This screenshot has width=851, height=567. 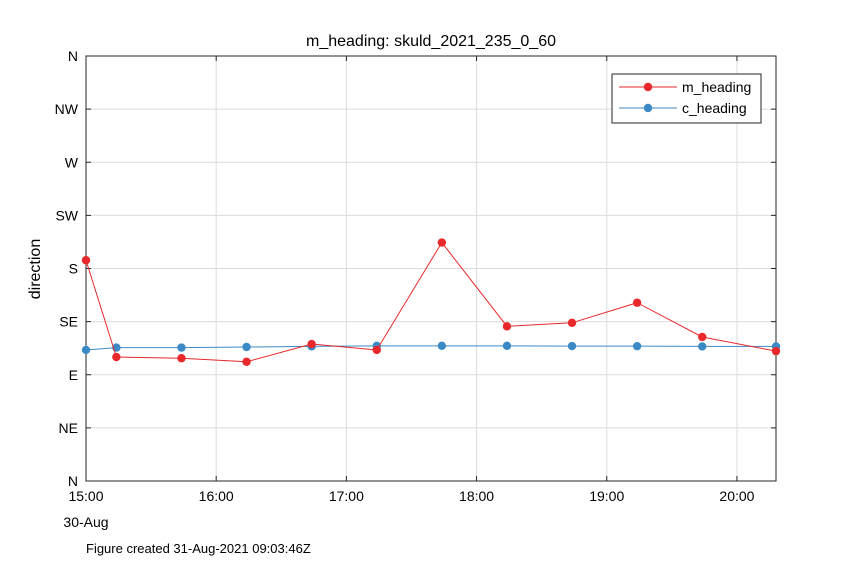 What do you see at coordinates (216, 496) in the screenshot?
I see `x-tick-label: 16:00` at bounding box center [216, 496].